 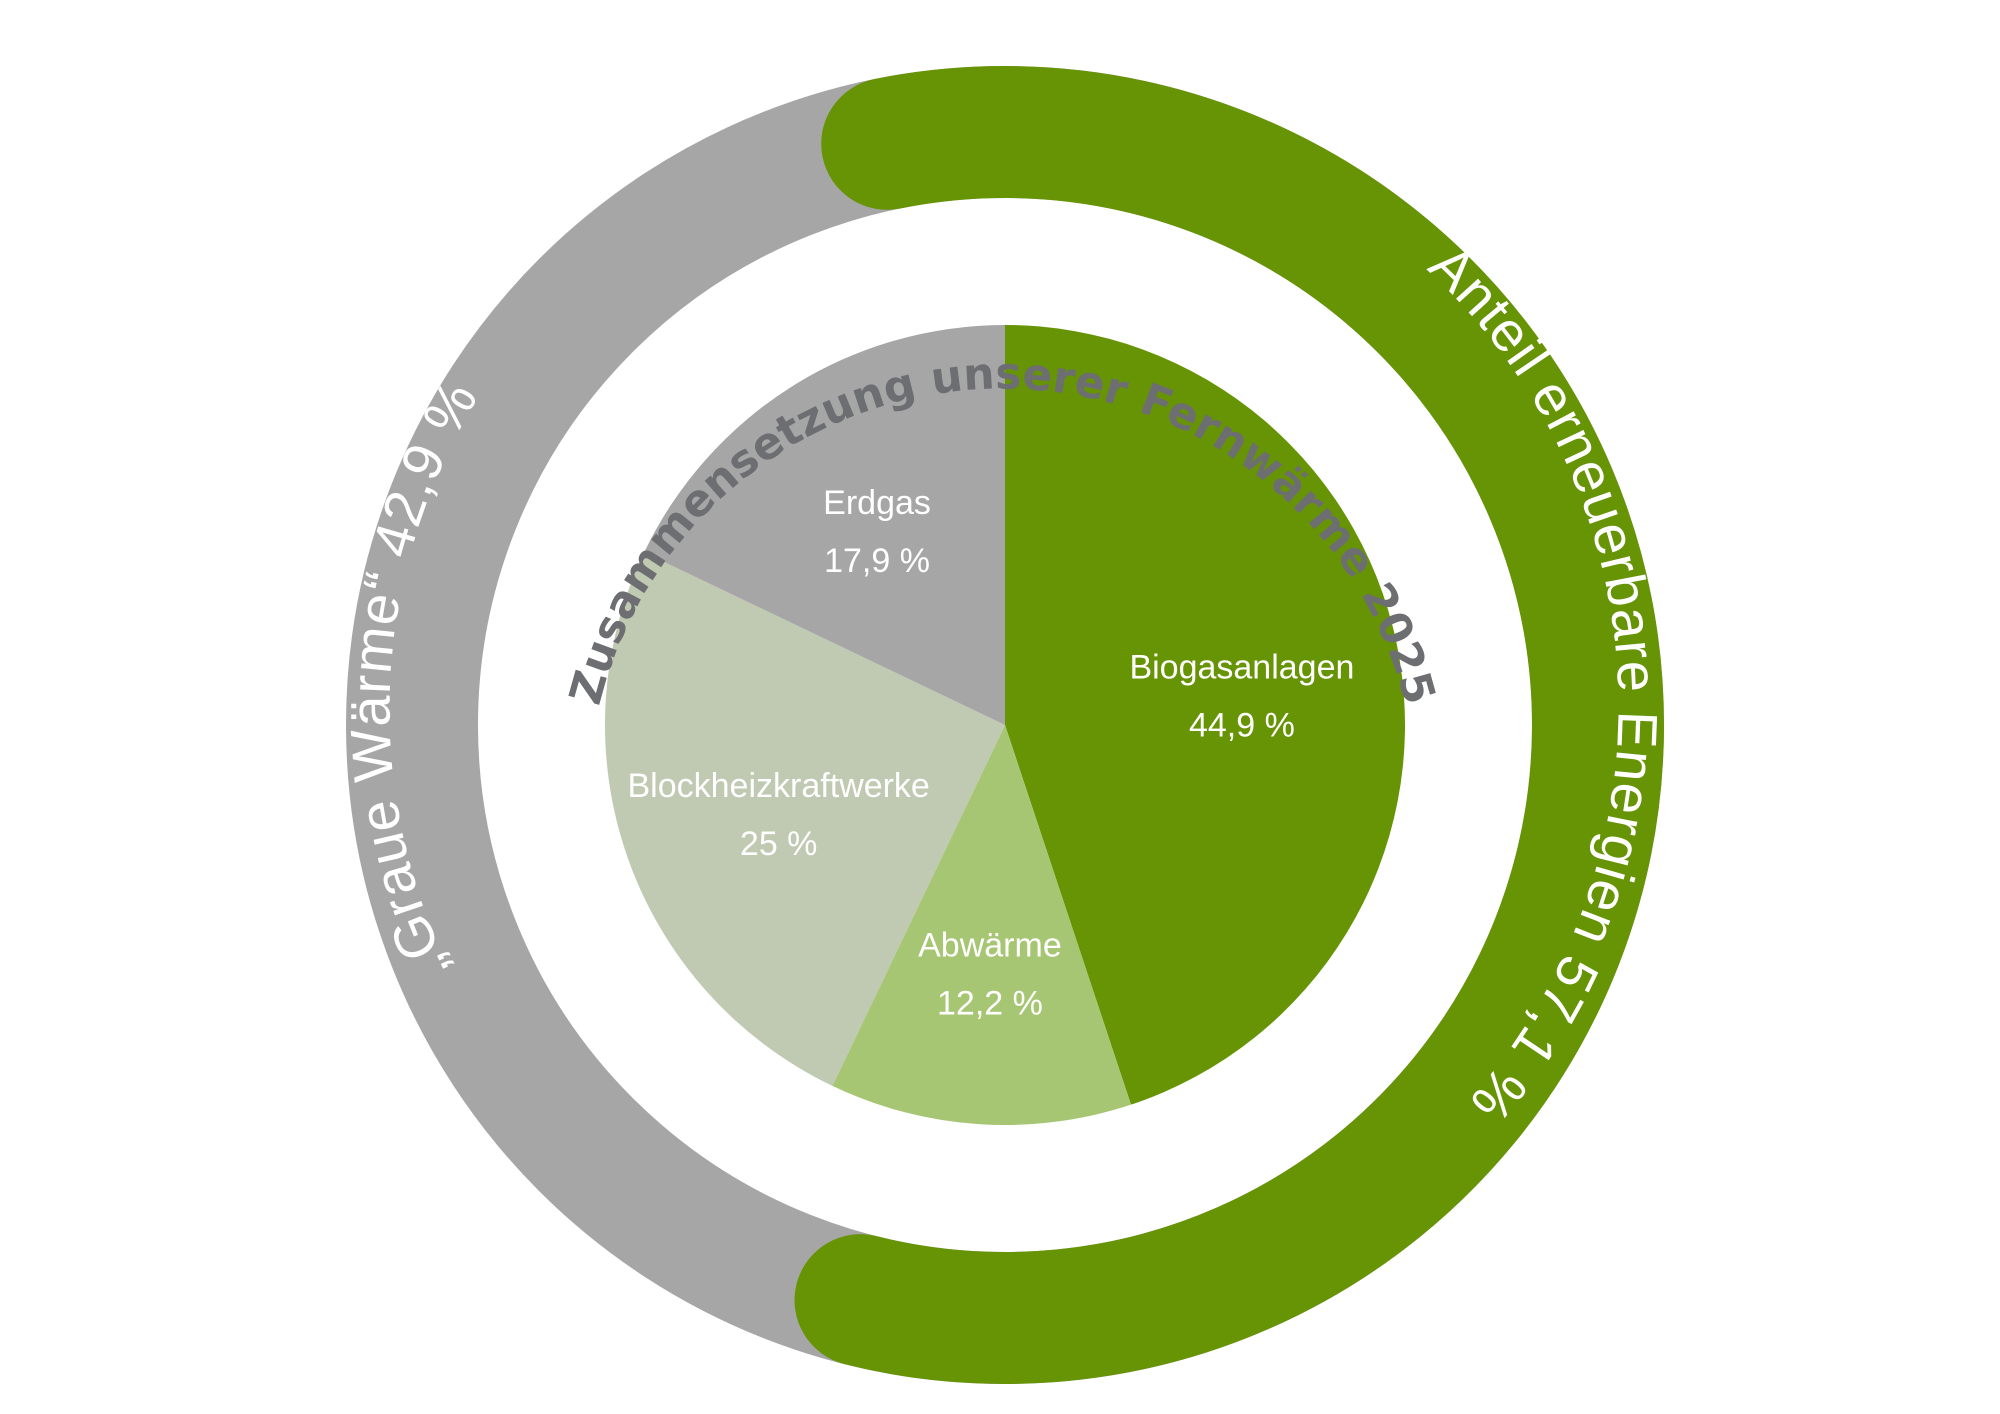 What do you see at coordinates (1241, 668) in the screenshot?
I see `slice-label-0: Biogasanlagen` at bounding box center [1241, 668].